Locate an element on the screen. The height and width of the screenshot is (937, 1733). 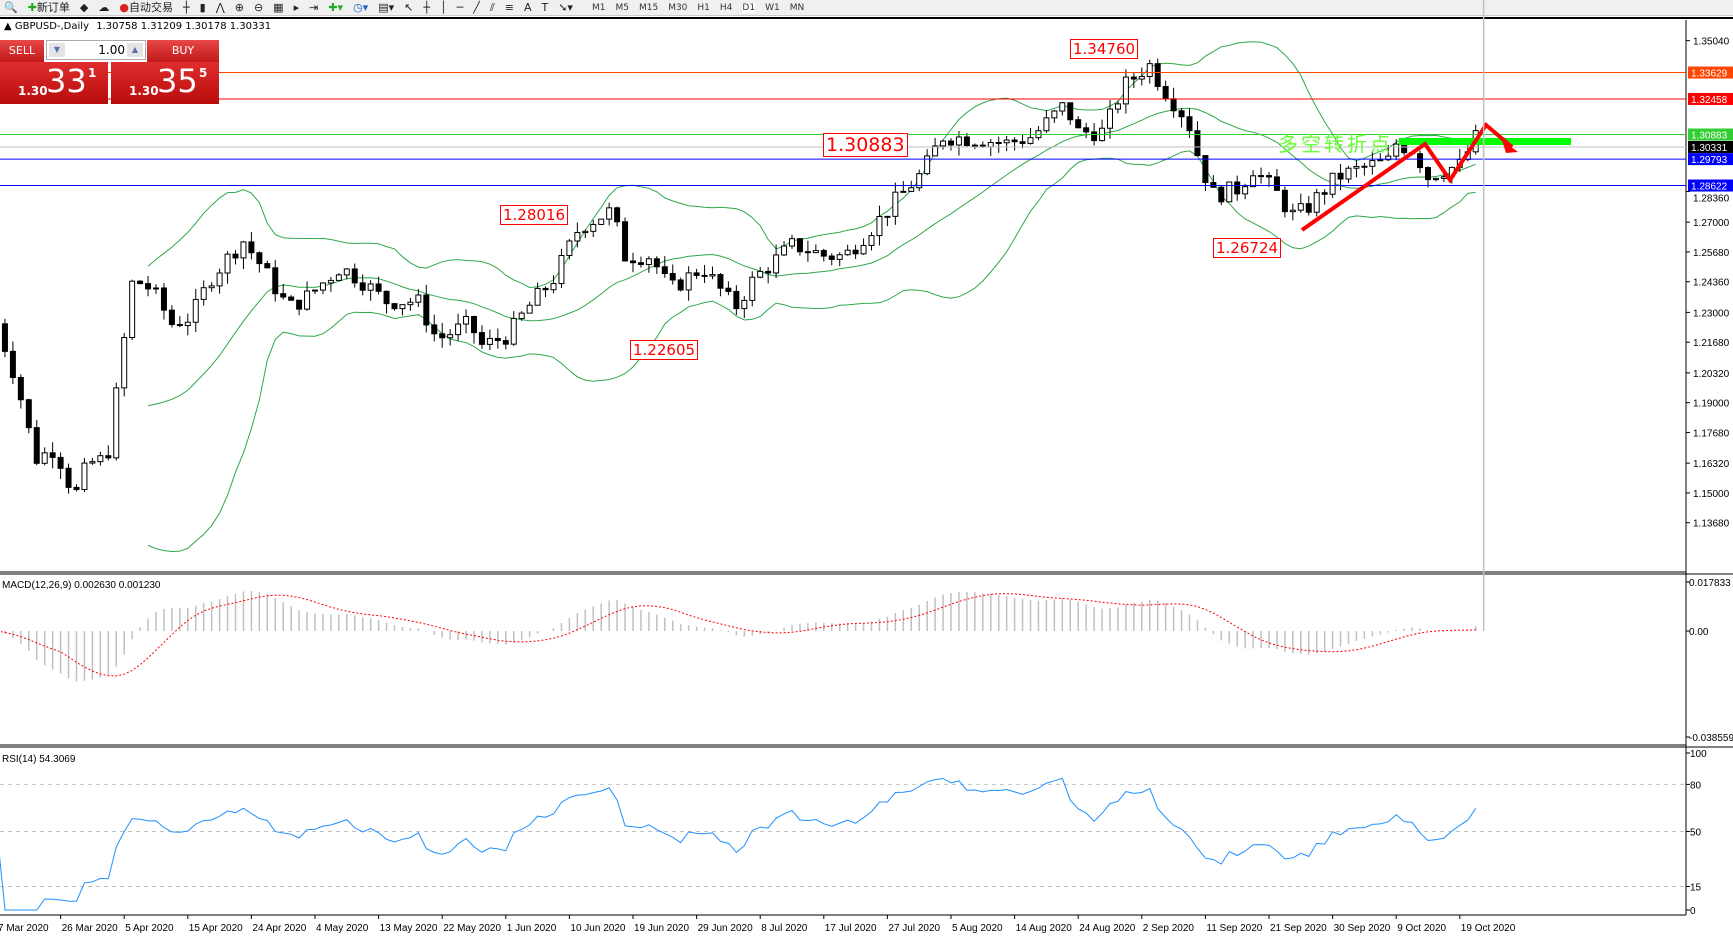
timeframe-m30: M30 is located at coordinates (678, 7).